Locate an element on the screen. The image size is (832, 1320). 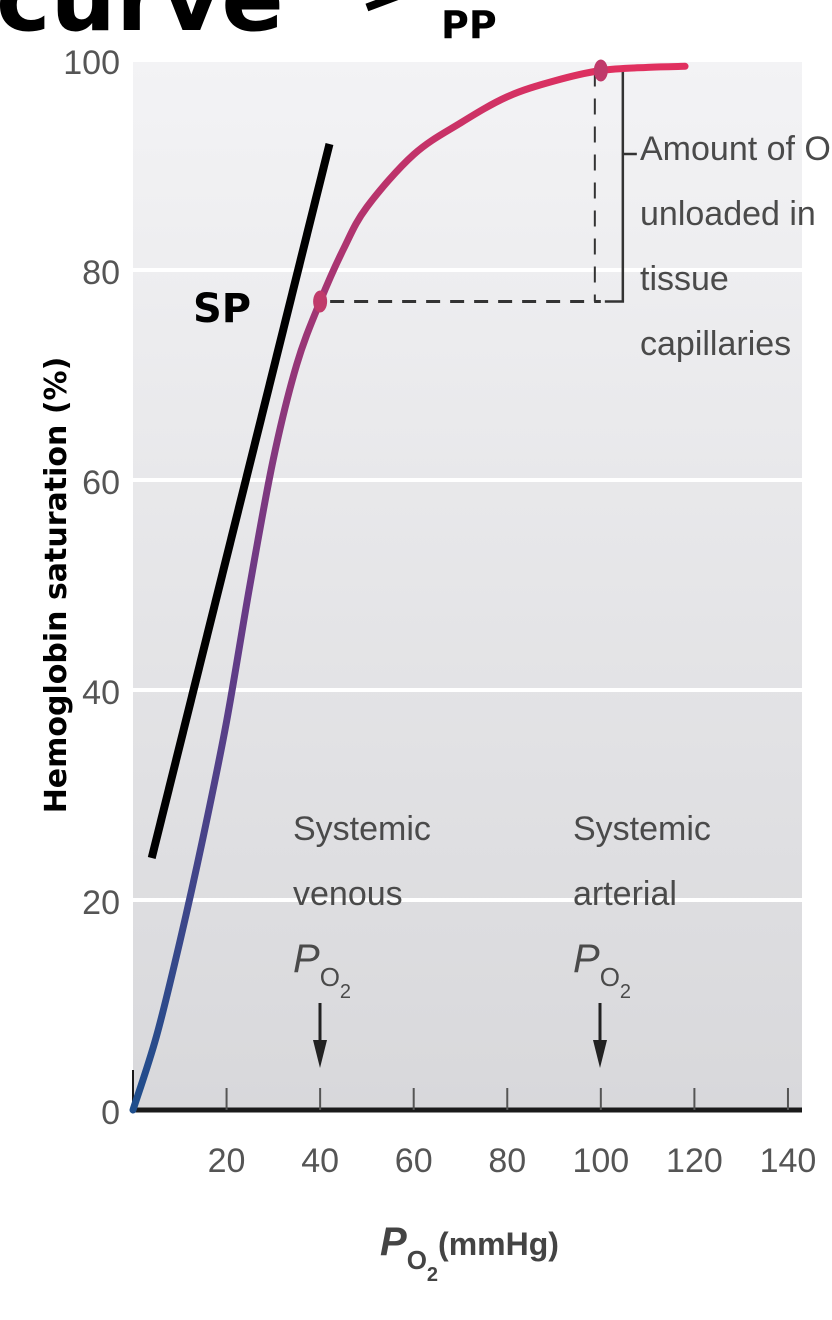
y-tick-label-0: 0 is located at coordinates (110, 1113).